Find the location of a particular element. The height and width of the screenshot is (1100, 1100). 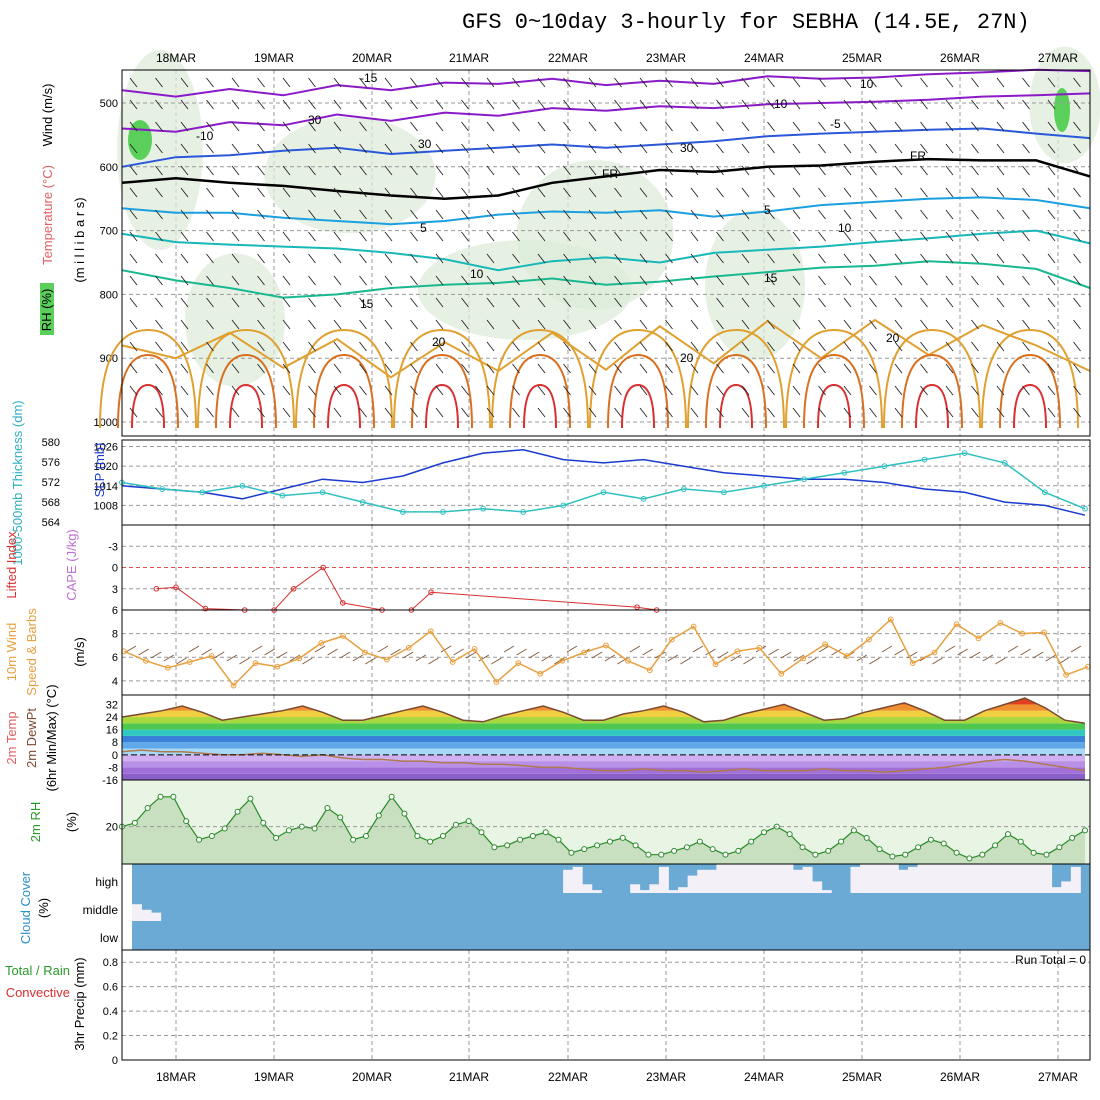

temperature-line is located at coordinates (603, 711).